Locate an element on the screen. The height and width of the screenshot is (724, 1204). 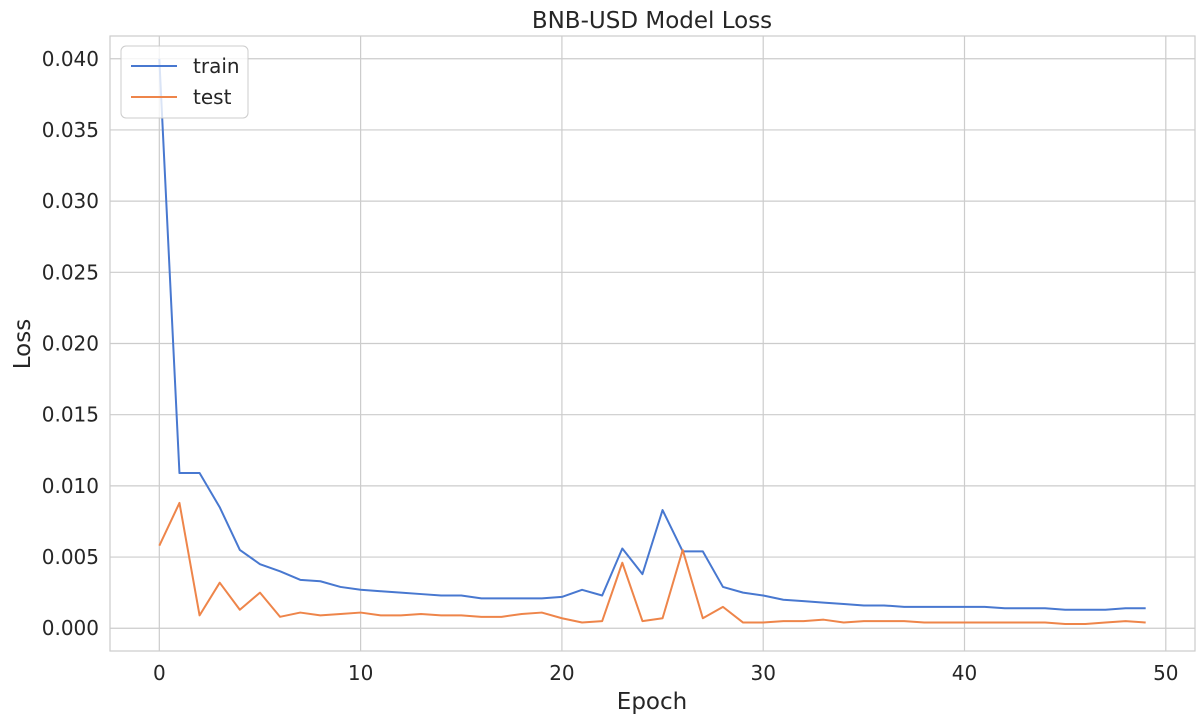
y-tick-label: 0.010 is located at coordinates (70, 486).